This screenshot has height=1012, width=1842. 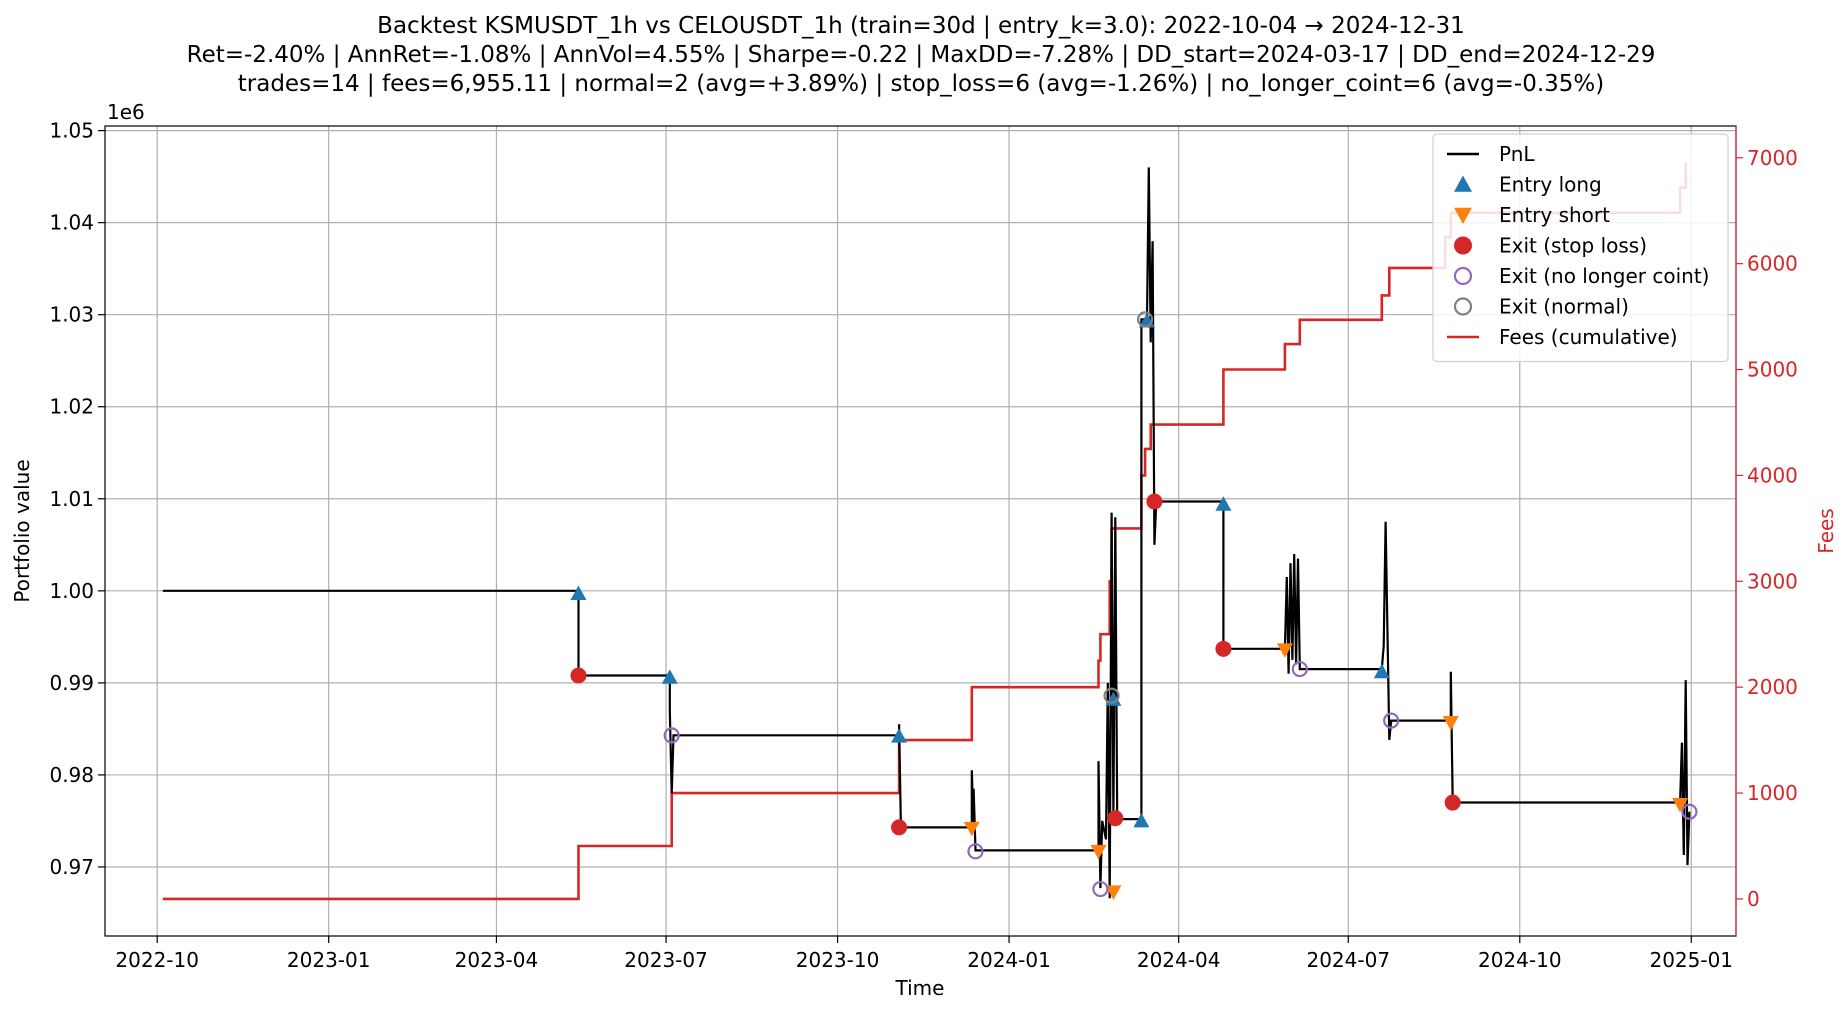 I want to click on x-tick-label: 2024-10, so click(x=1520, y=960).